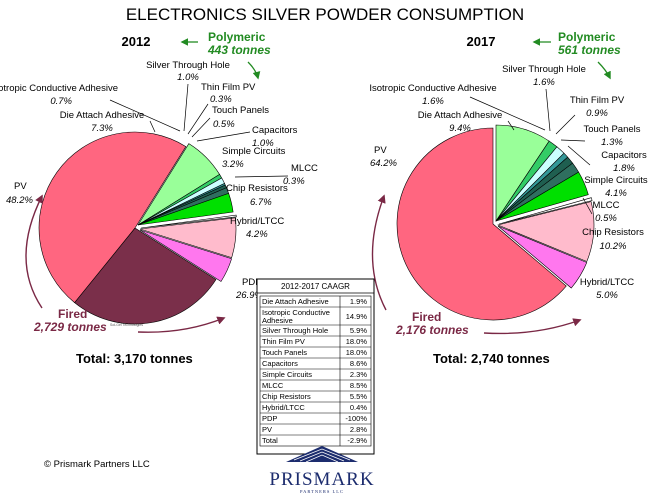 This screenshot has width=661, height=495. I want to click on pie-2012, so click(137, 228).